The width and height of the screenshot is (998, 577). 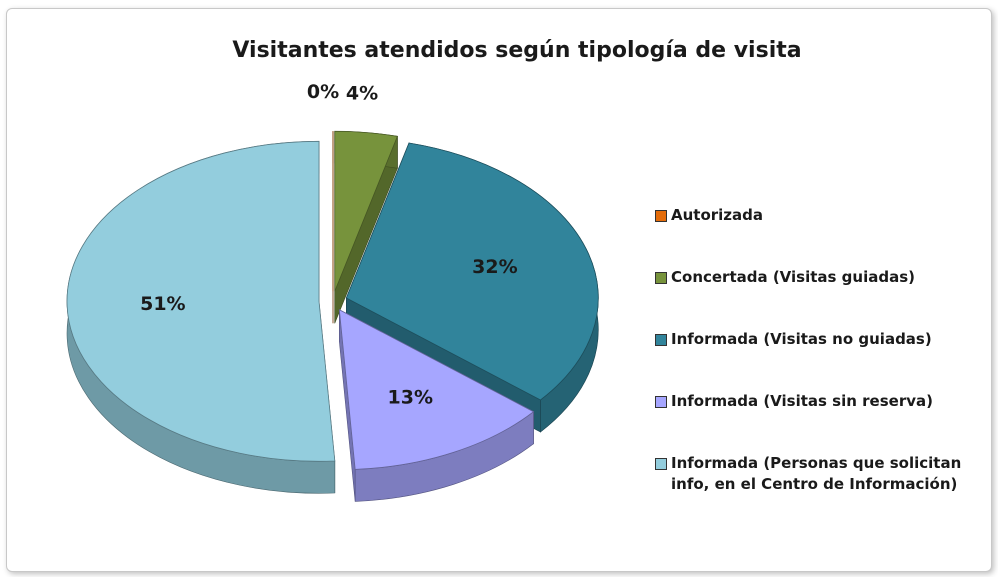 I want to click on legend-item: Informada (Visitas sin reserva), so click(x=823, y=401).